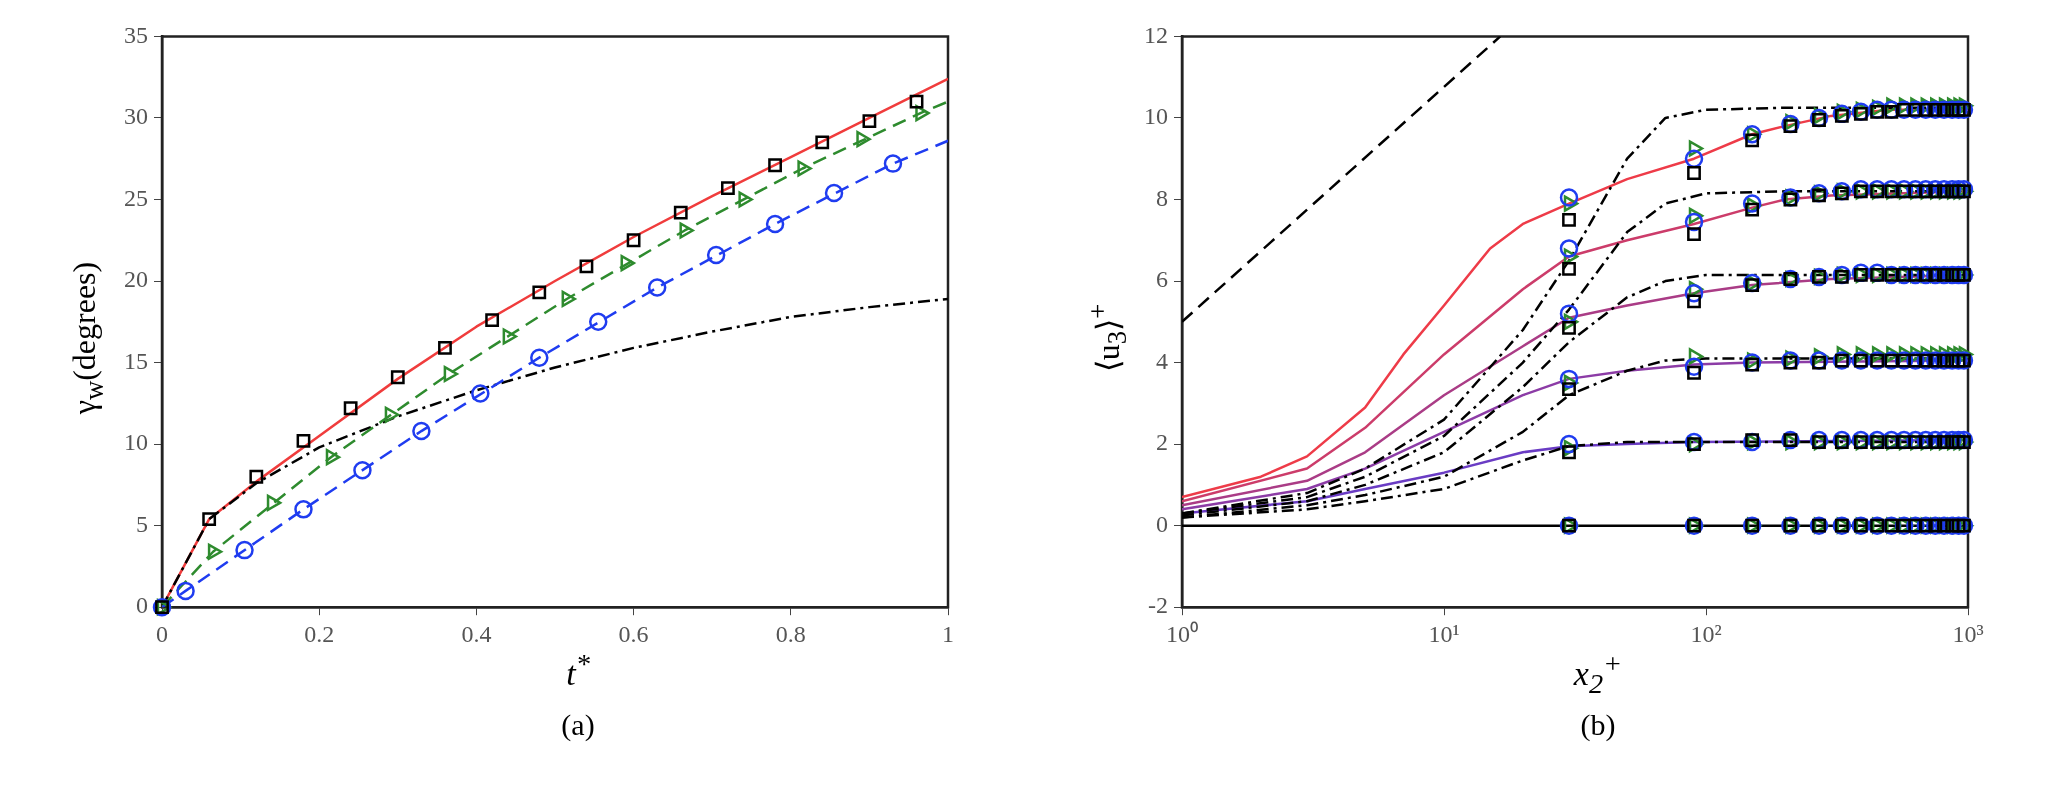 The height and width of the screenshot is (794, 2049). Describe the element at coordinates (136, 197) in the screenshot. I see `y-tick-label: 25` at that location.